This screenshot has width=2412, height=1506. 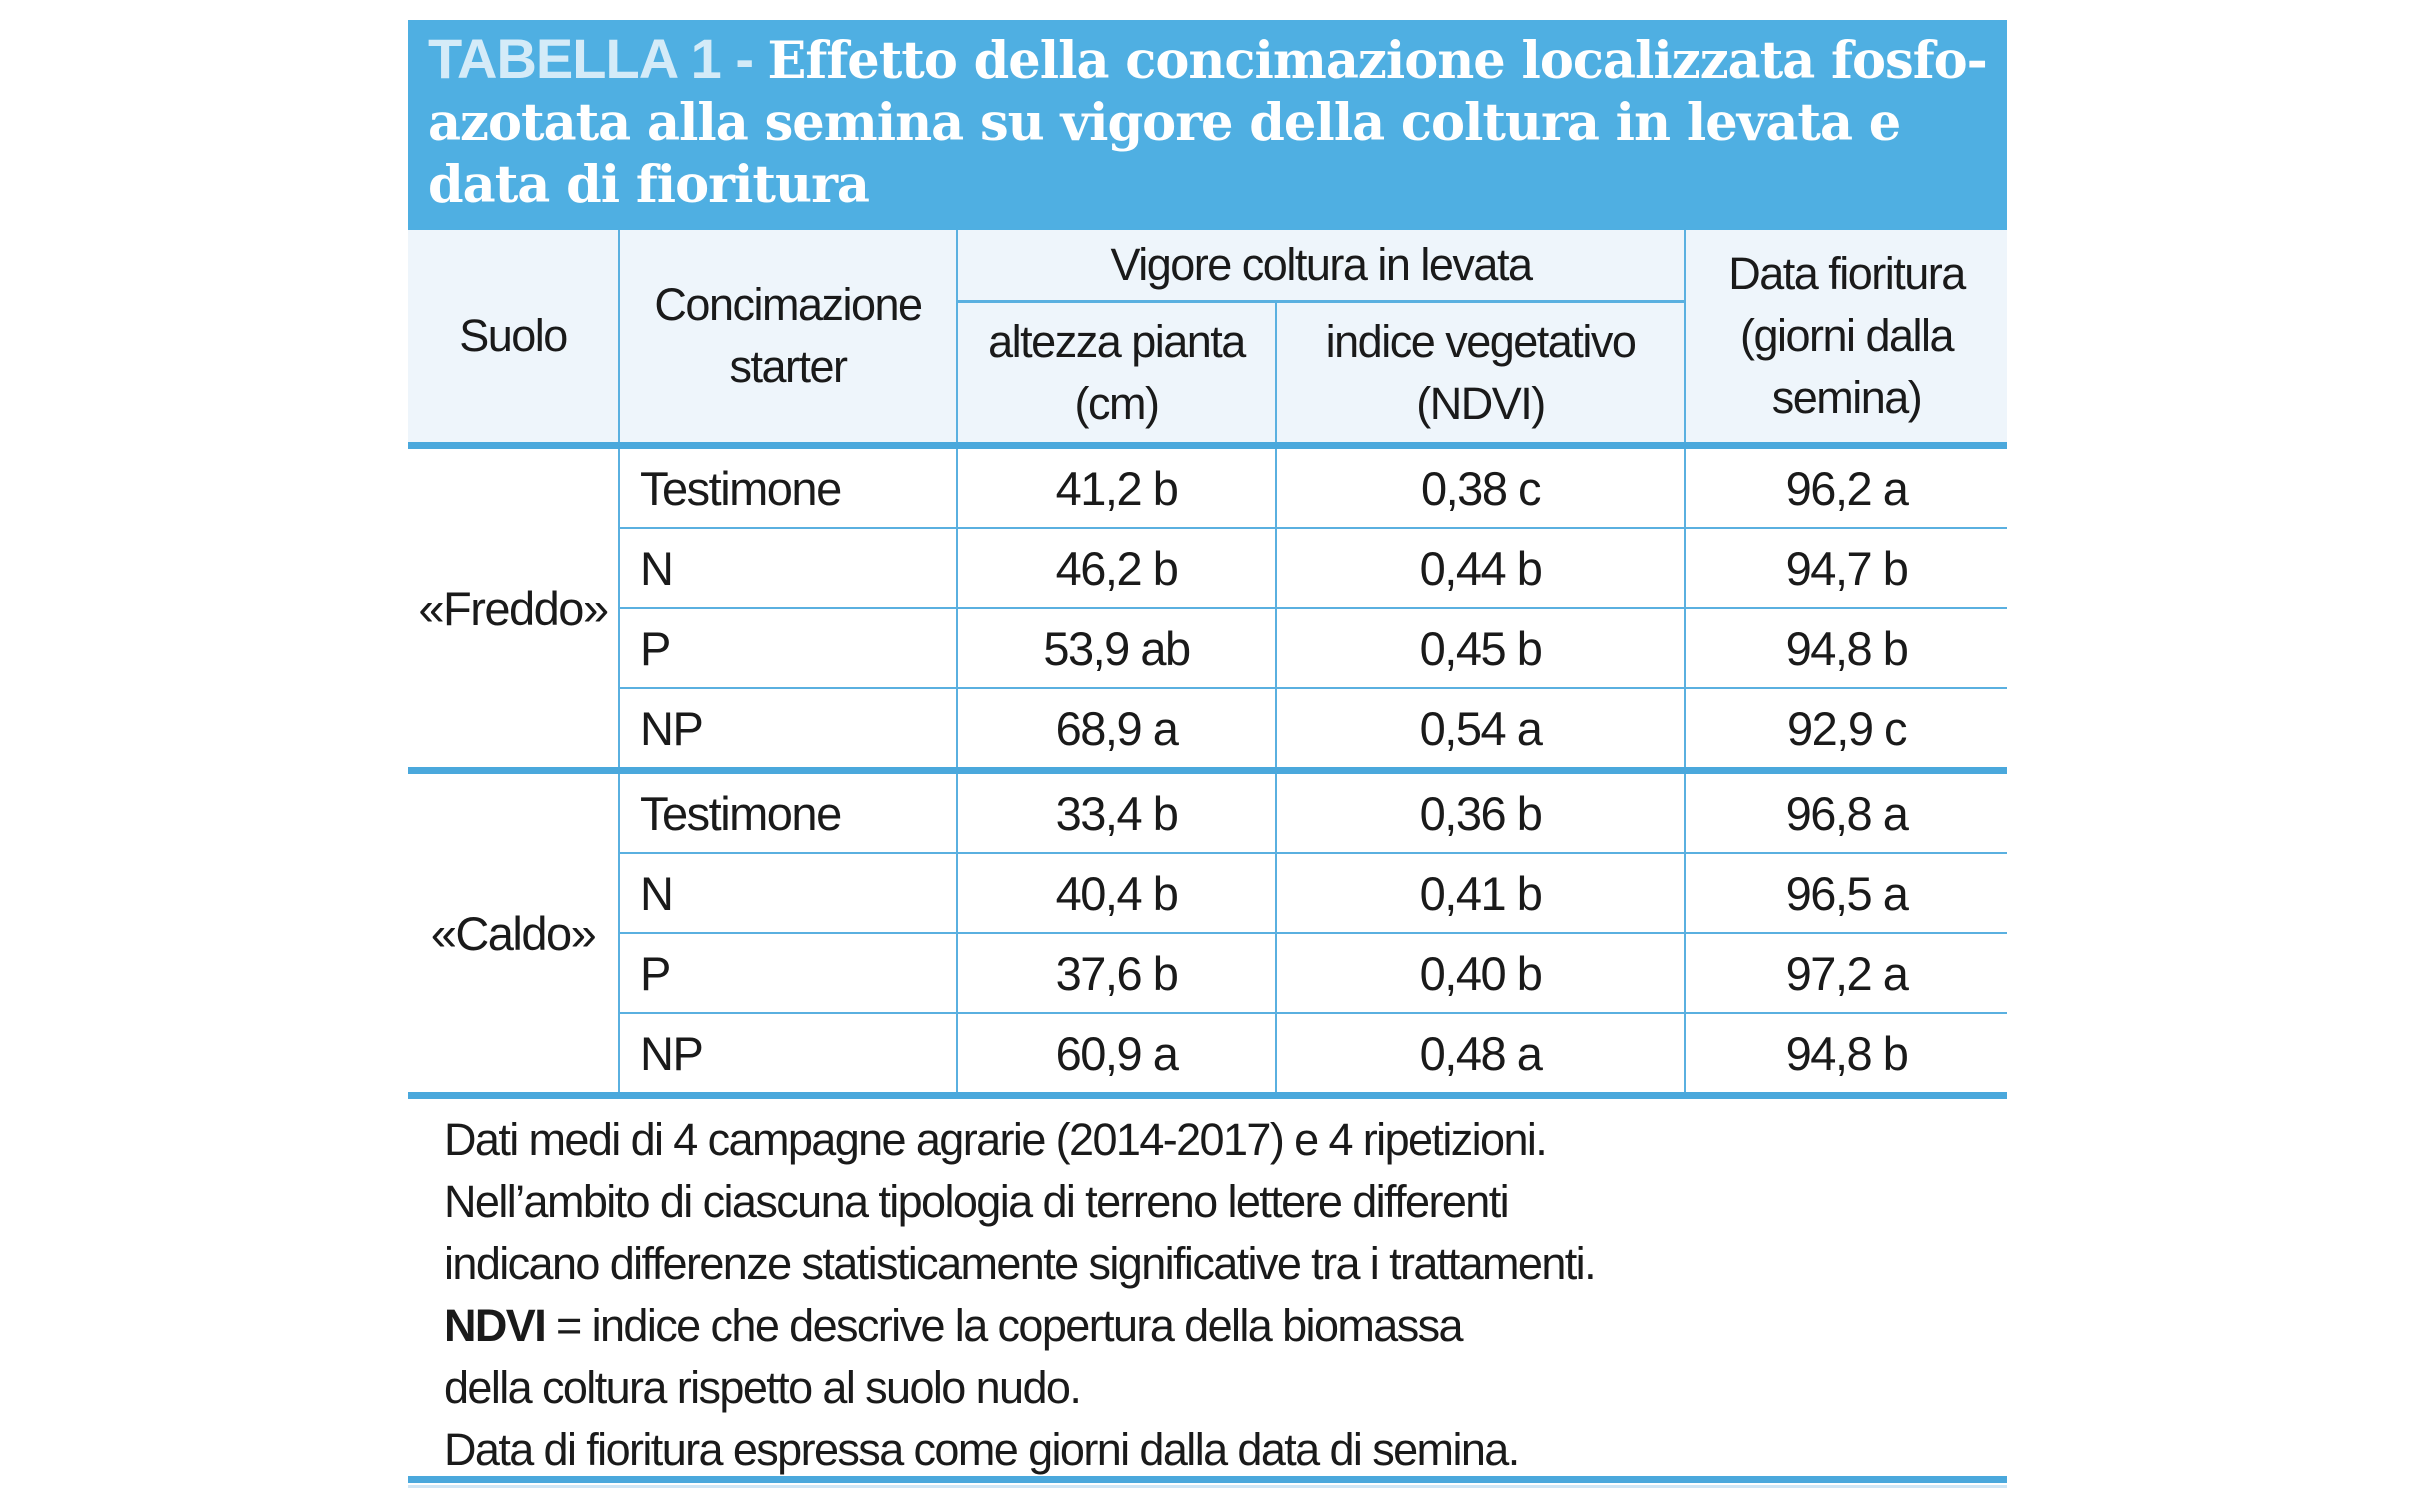 I want to click on table-row: N 40,4 b 0,41 b 96,5 a, so click(x=1208, y=893).